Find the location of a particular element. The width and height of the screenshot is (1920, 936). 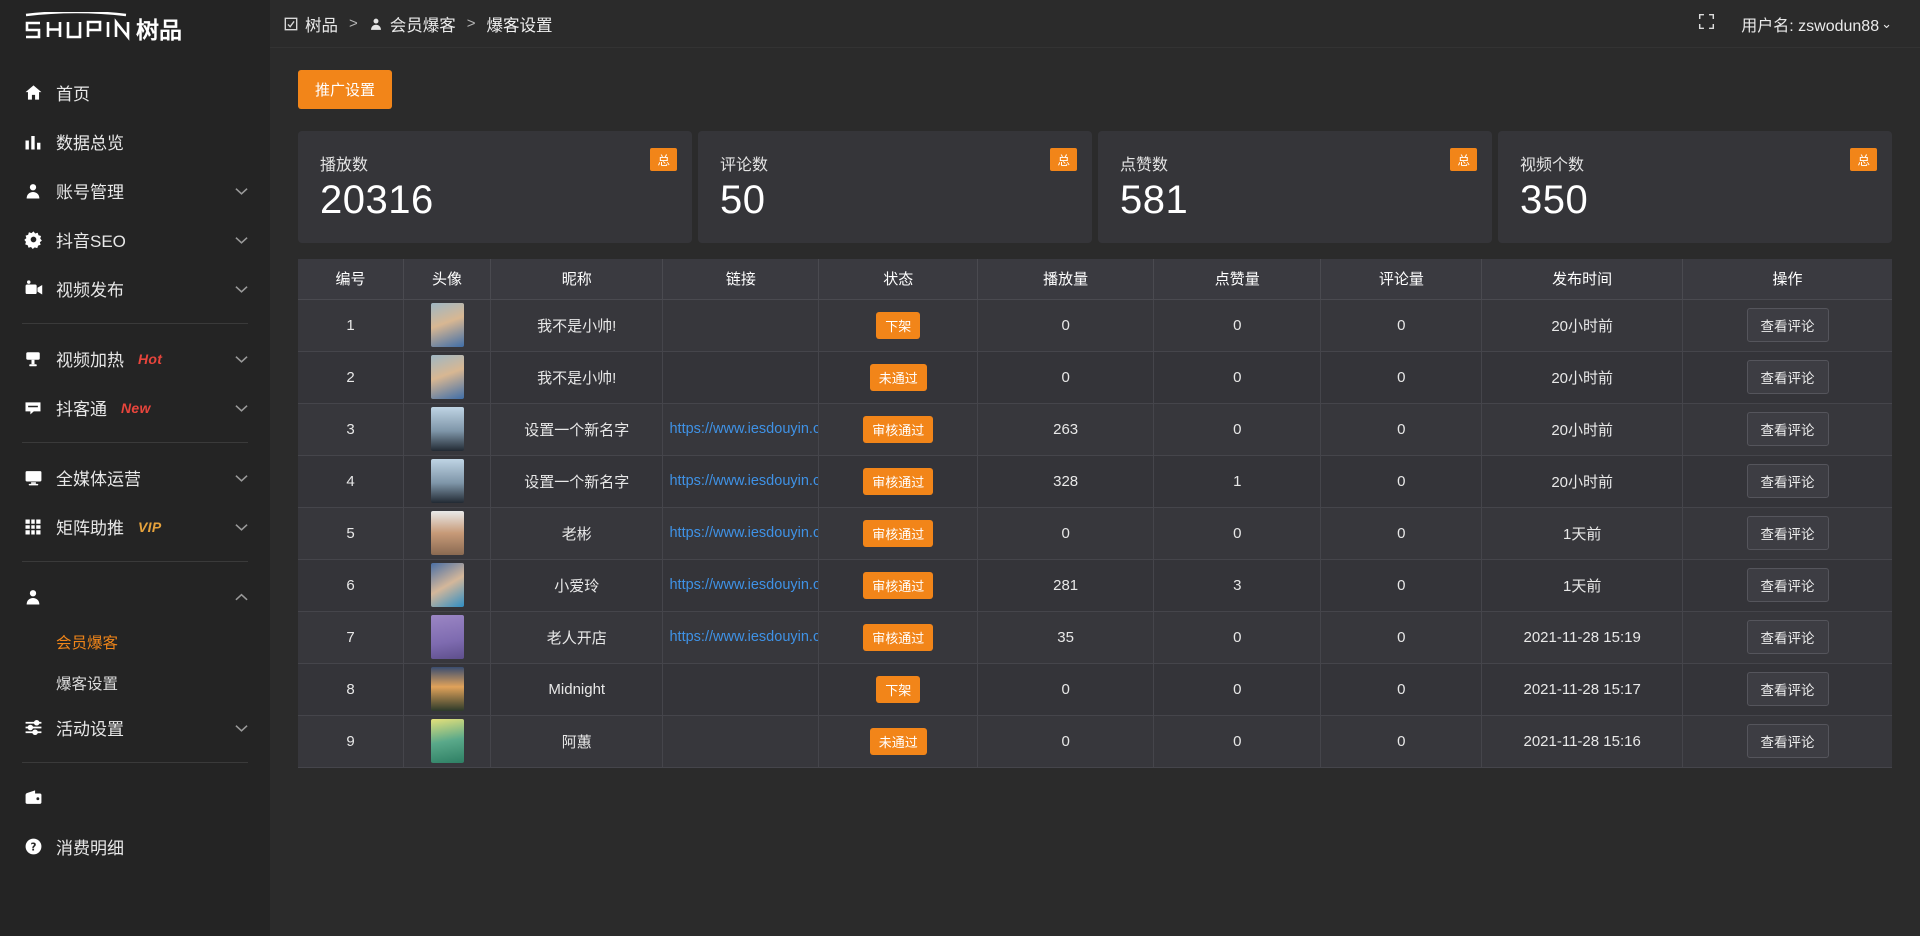

sidebar-subitem-activity-settings: 爆客设置 is located at coordinates (135, 682).